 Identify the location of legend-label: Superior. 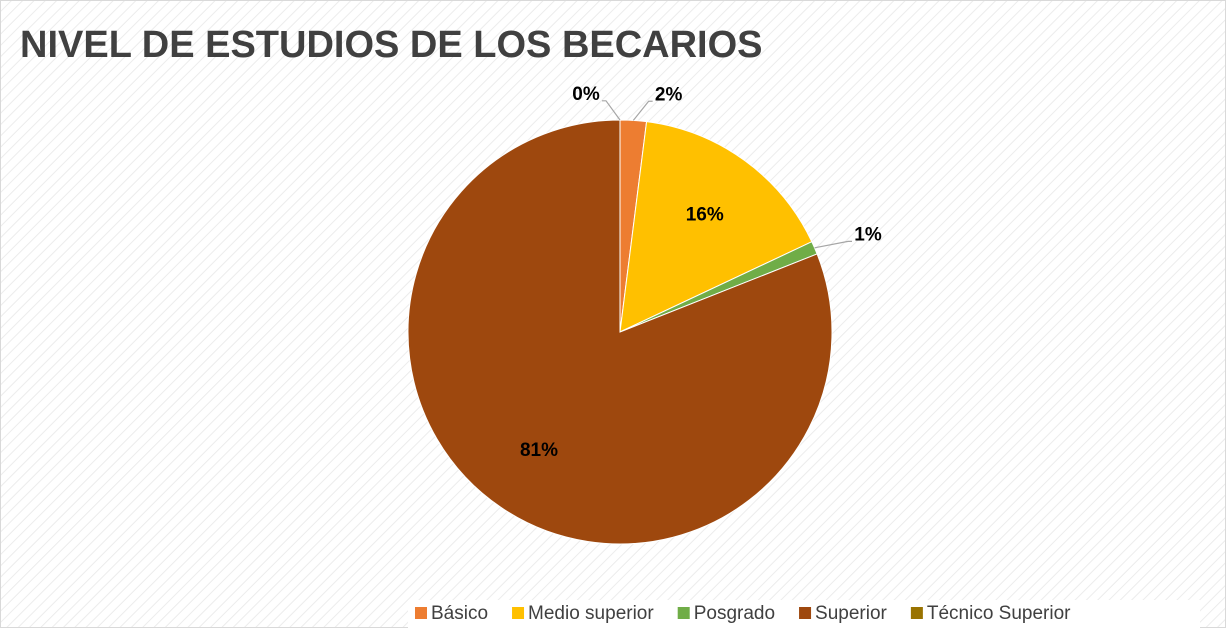
(851, 613).